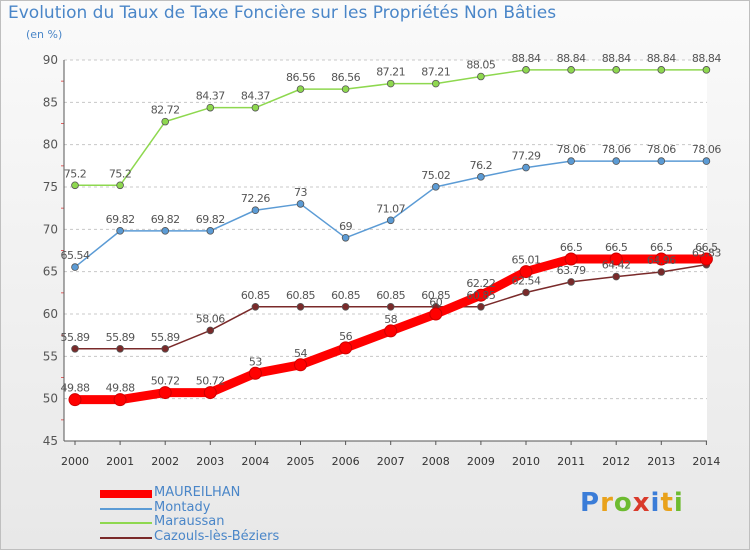  I want to click on data-label: 71.07, so click(390, 208).